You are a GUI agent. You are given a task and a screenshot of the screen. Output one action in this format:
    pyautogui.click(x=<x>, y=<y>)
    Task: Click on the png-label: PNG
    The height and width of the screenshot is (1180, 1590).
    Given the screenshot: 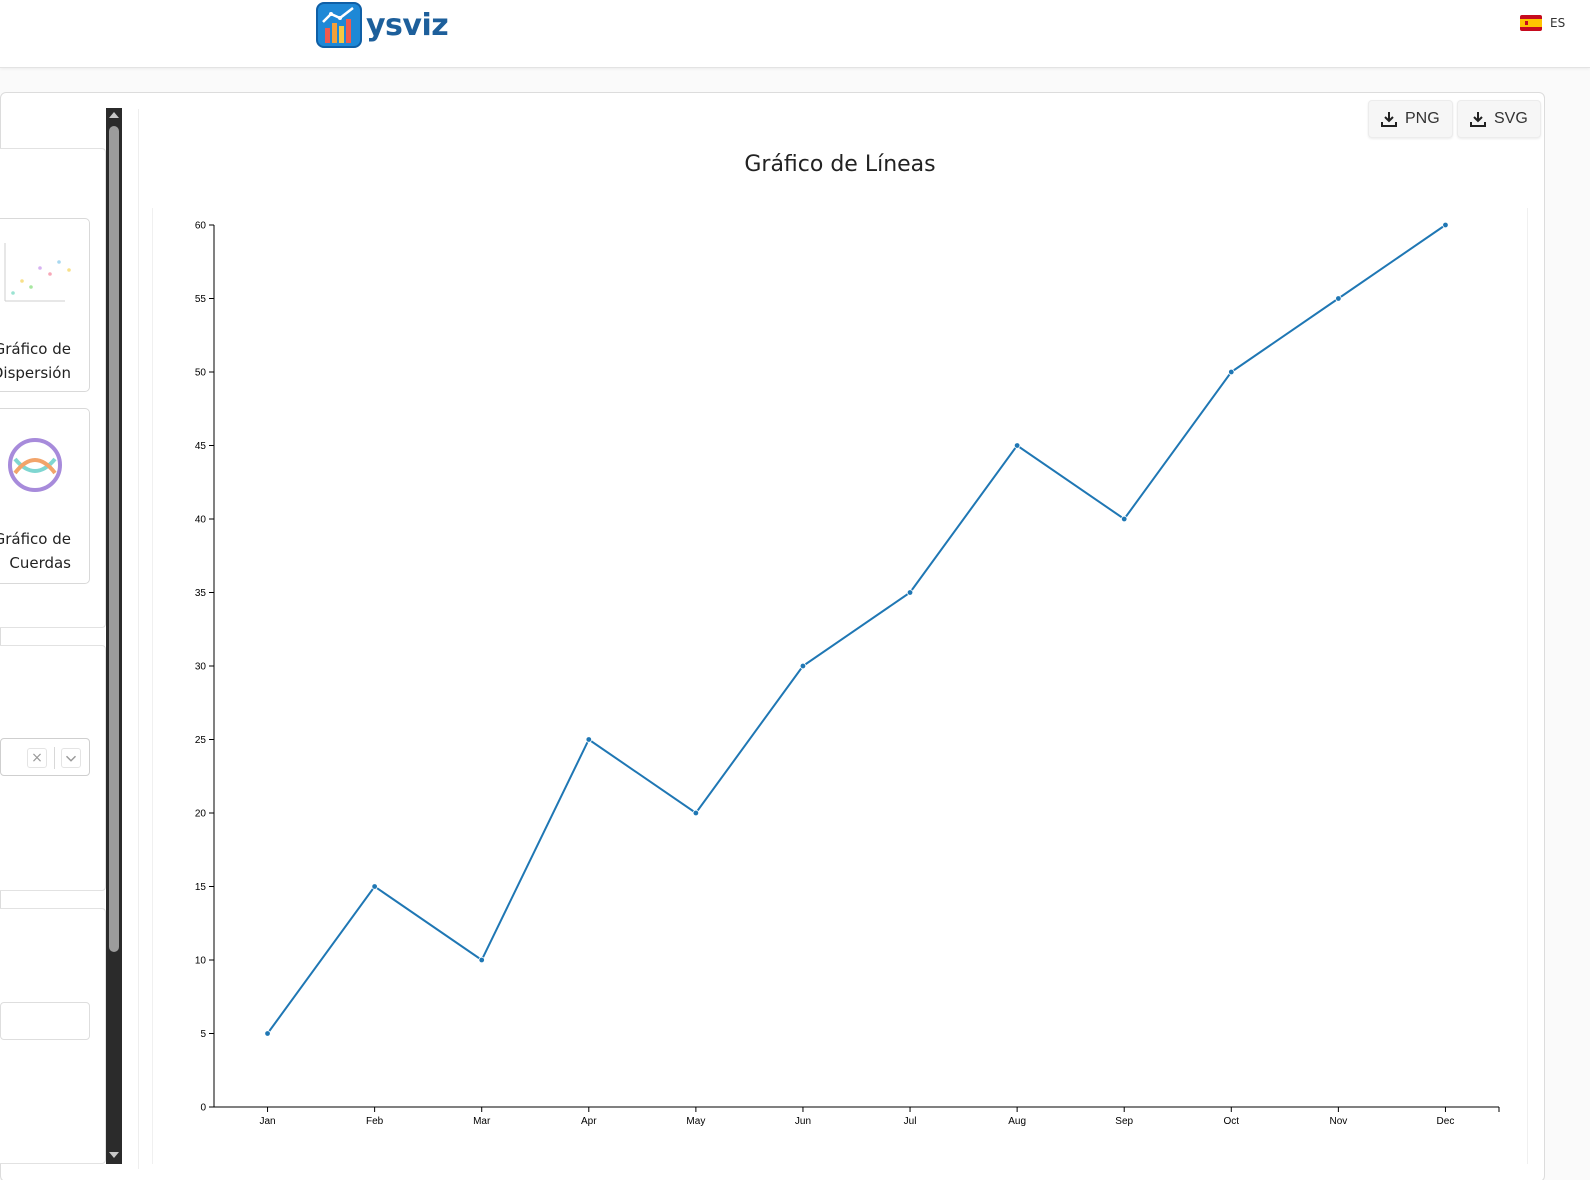 What is the action you would take?
    pyautogui.click(x=1422, y=118)
    